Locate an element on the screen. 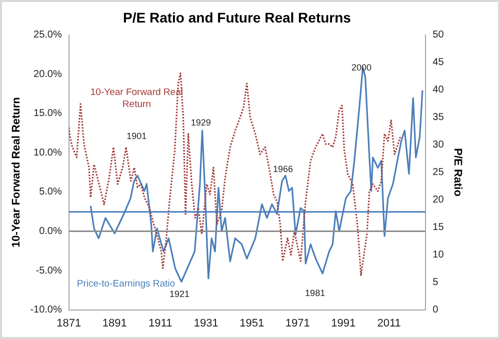 This screenshot has width=500, height=339. chart-title: P/E Ratio and Future Real Returns is located at coordinates (237, 17).